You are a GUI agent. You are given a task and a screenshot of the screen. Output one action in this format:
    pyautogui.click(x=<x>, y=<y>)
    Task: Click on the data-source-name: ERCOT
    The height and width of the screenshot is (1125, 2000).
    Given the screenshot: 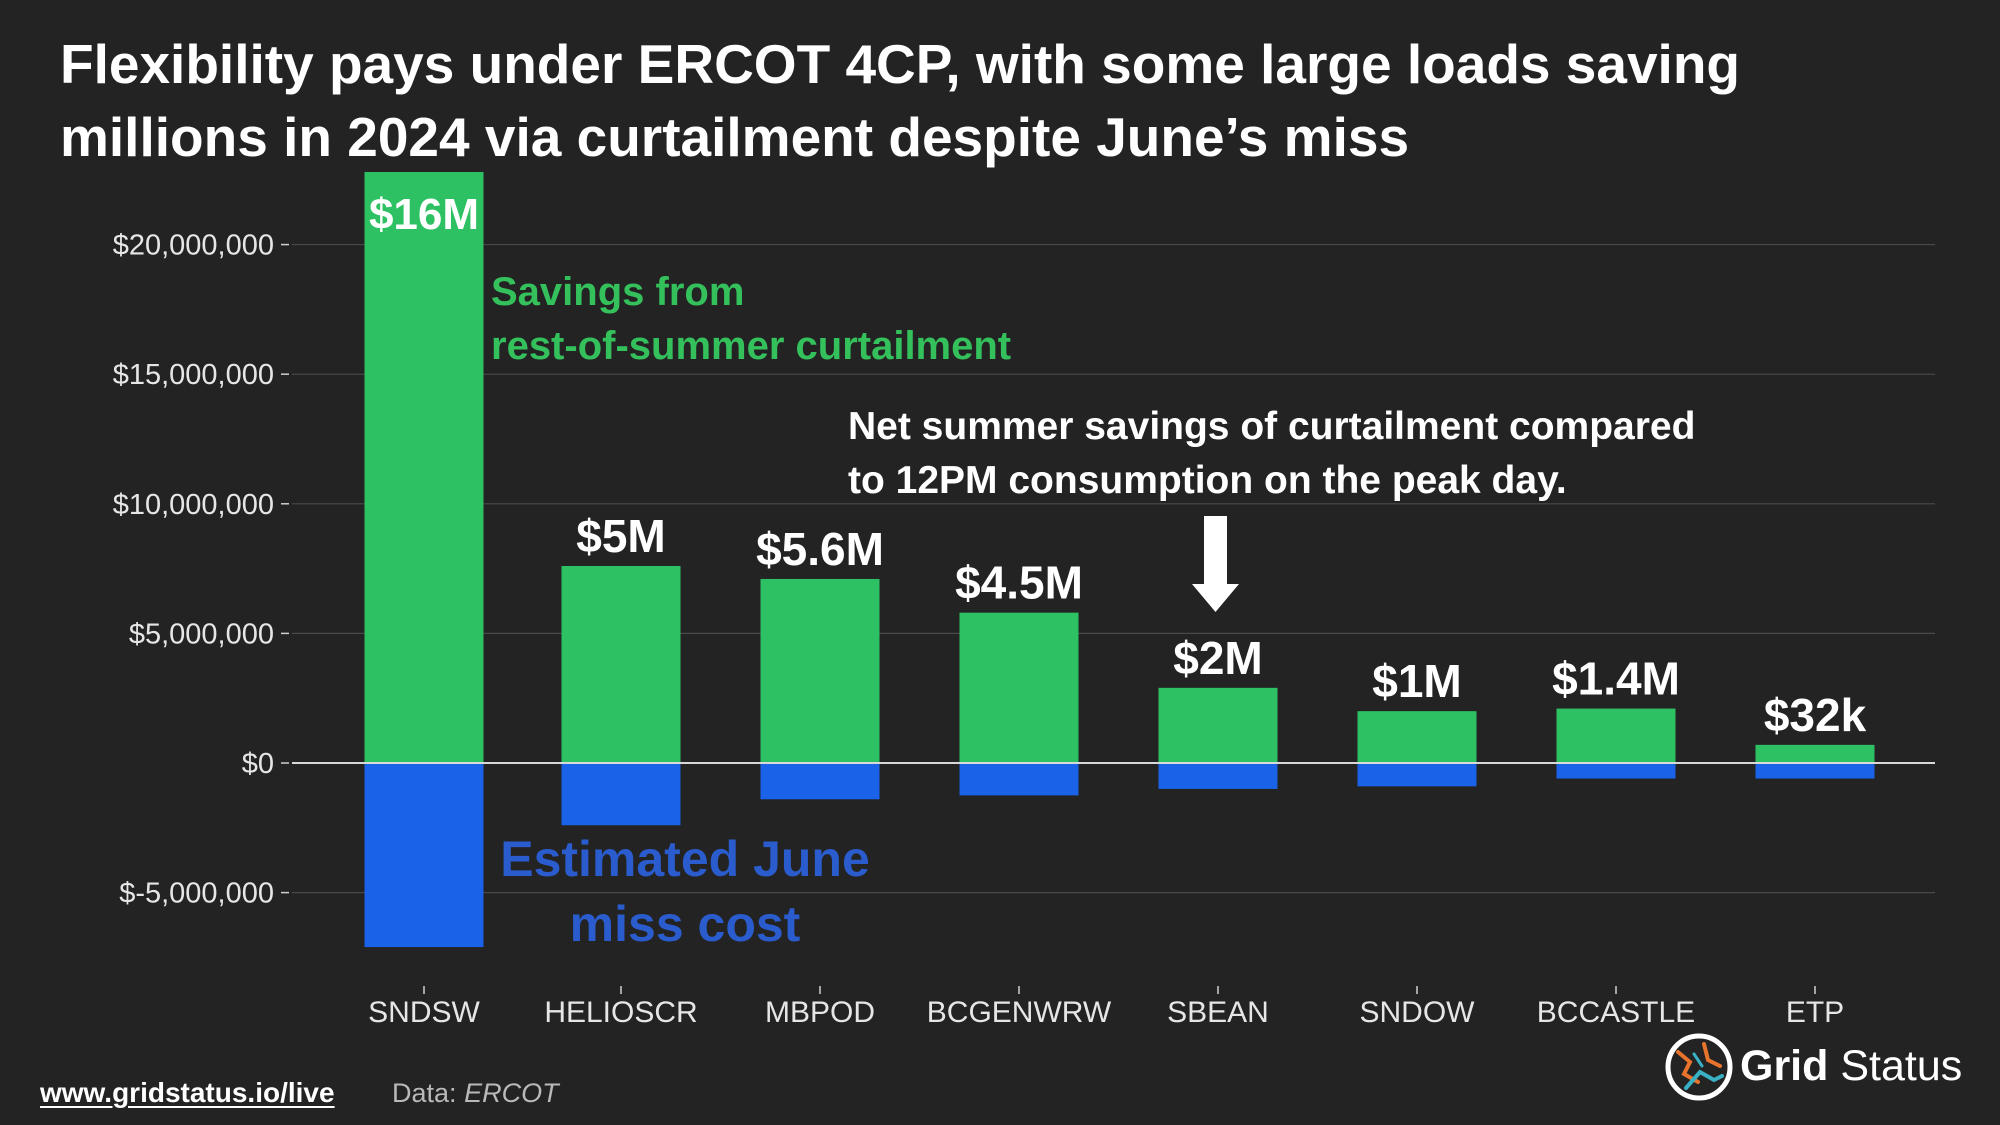 What is the action you would take?
    pyautogui.click(x=511, y=1093)
    